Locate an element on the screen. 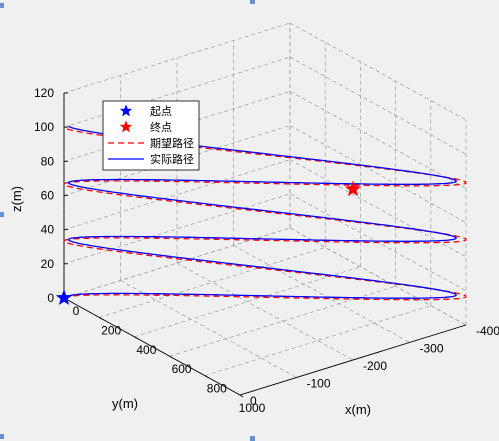  x-axis-label: x(m) is located at coordinates (358, 409).